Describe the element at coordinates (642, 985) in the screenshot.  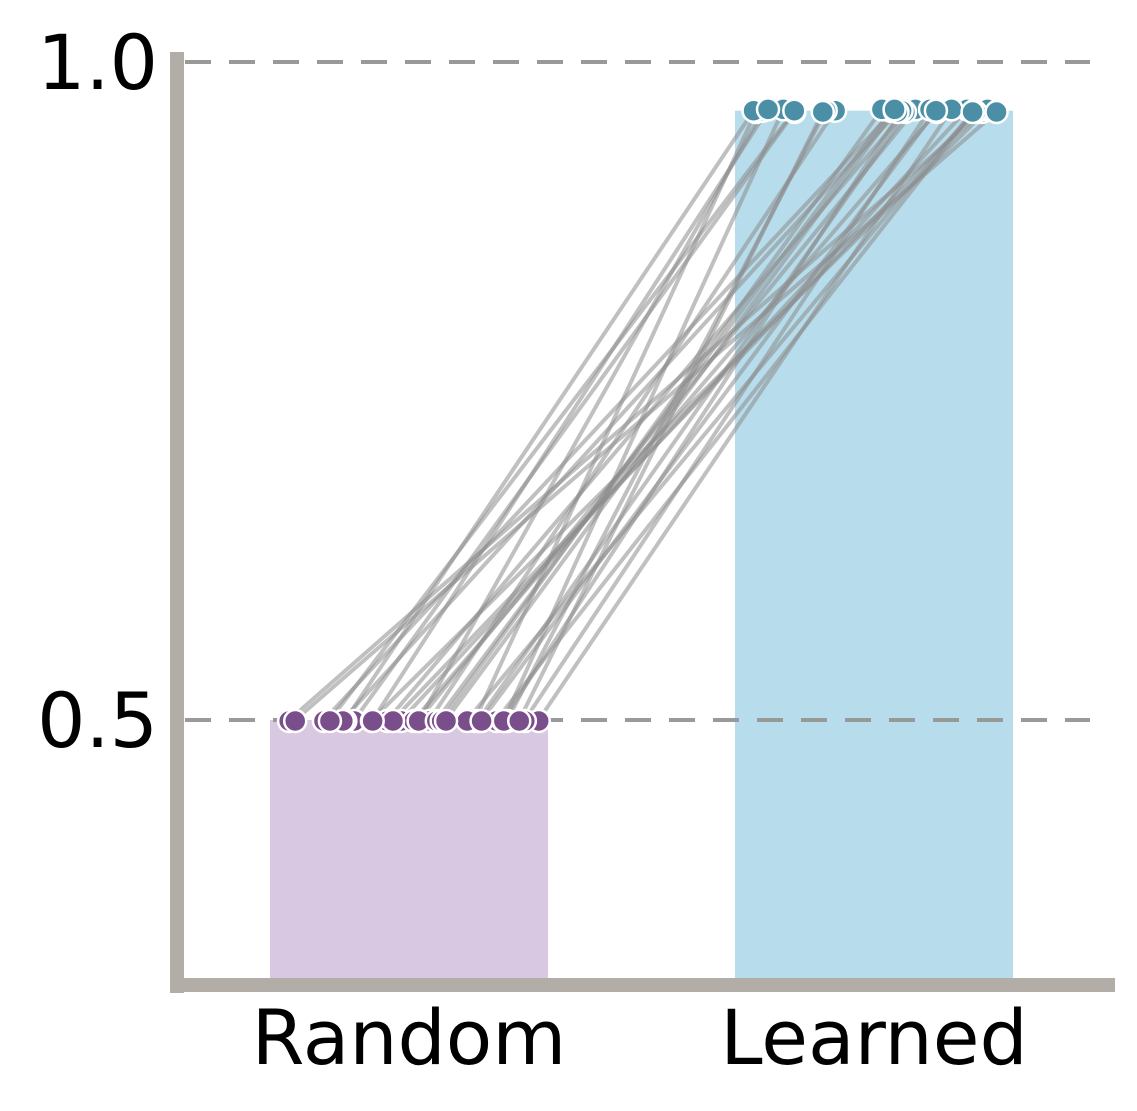
I see `x-axis` at that location.